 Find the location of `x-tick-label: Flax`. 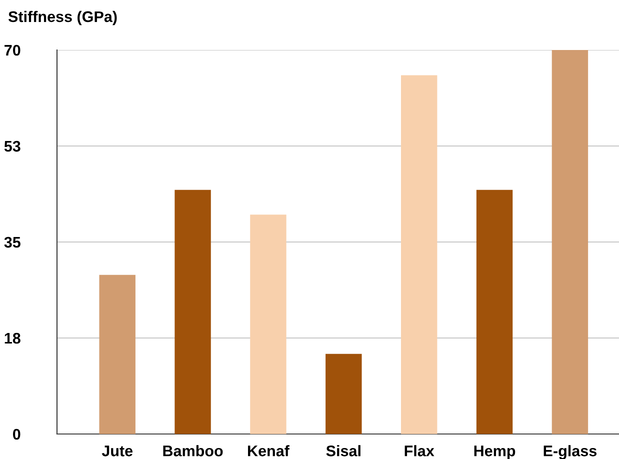

x-tick-label: Flax is located at coordinates (419, 450).